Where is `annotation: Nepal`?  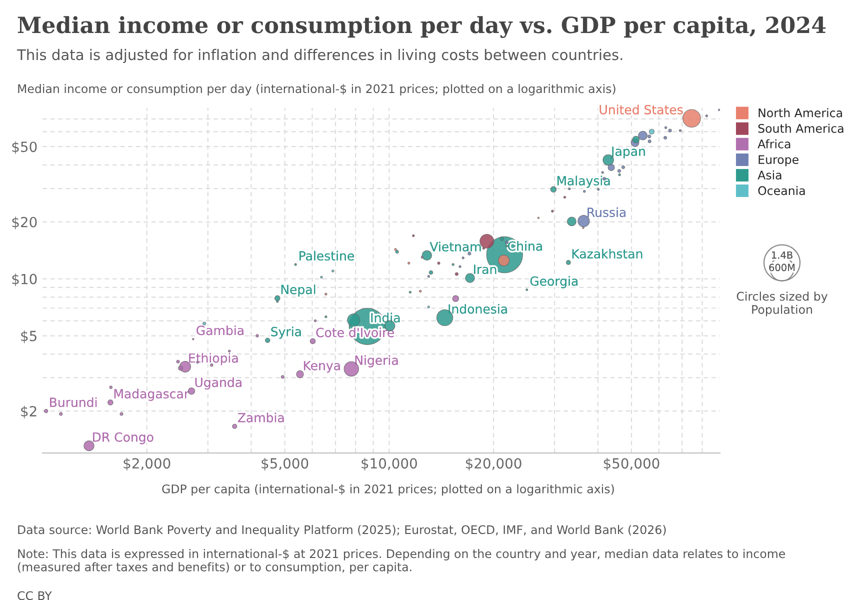
annotation: Nepal is located at coordinates (298, 290).